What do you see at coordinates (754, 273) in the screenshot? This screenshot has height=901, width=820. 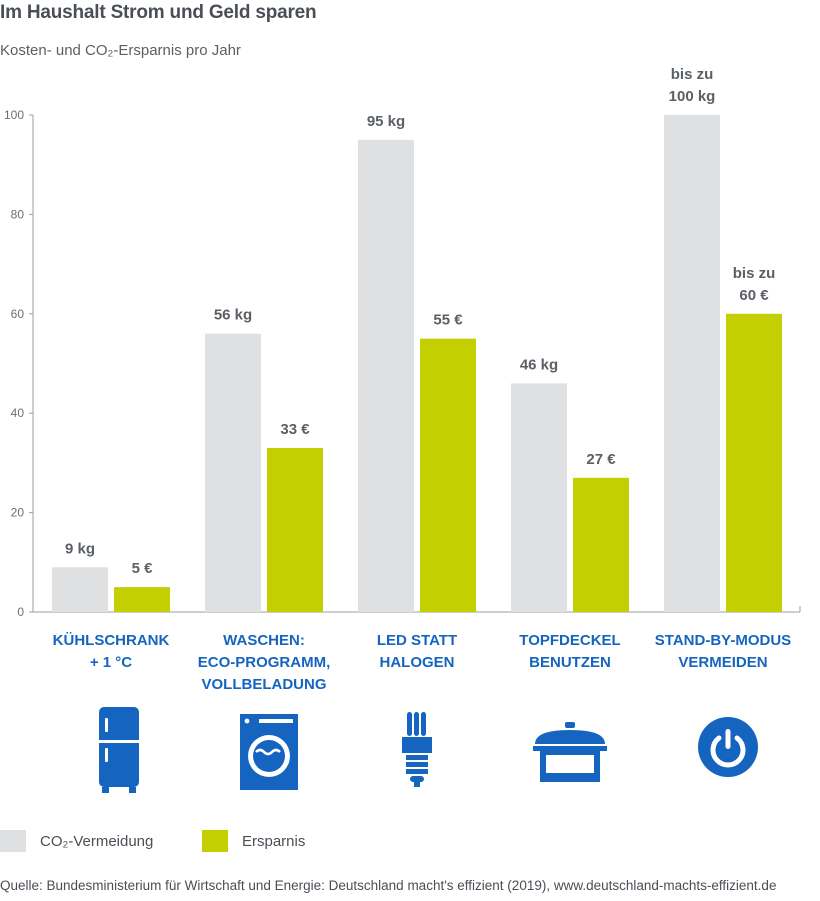 I see `value-label-savings: bis zu` at bounding box center [754, 273].